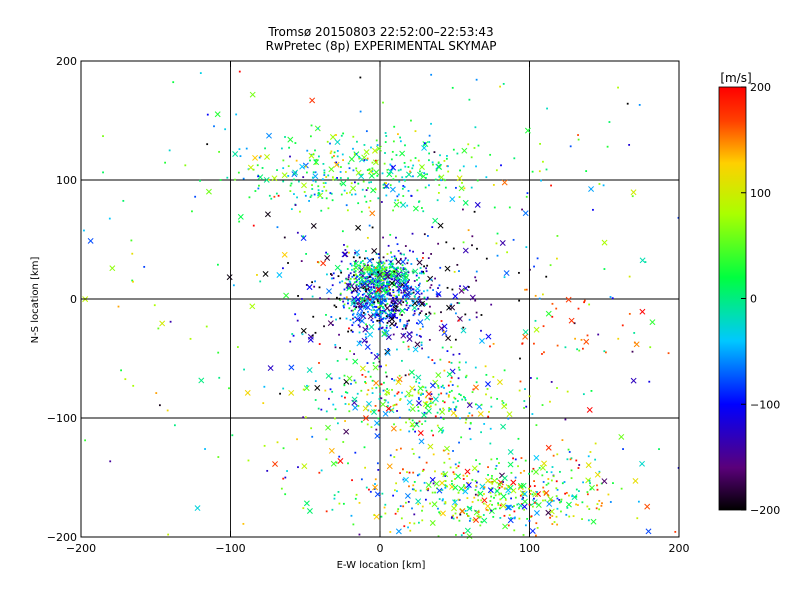 The width and height of the screenshot is (800, 600). I want to click on colorbar-tick-label: −200, so click(765, 510).